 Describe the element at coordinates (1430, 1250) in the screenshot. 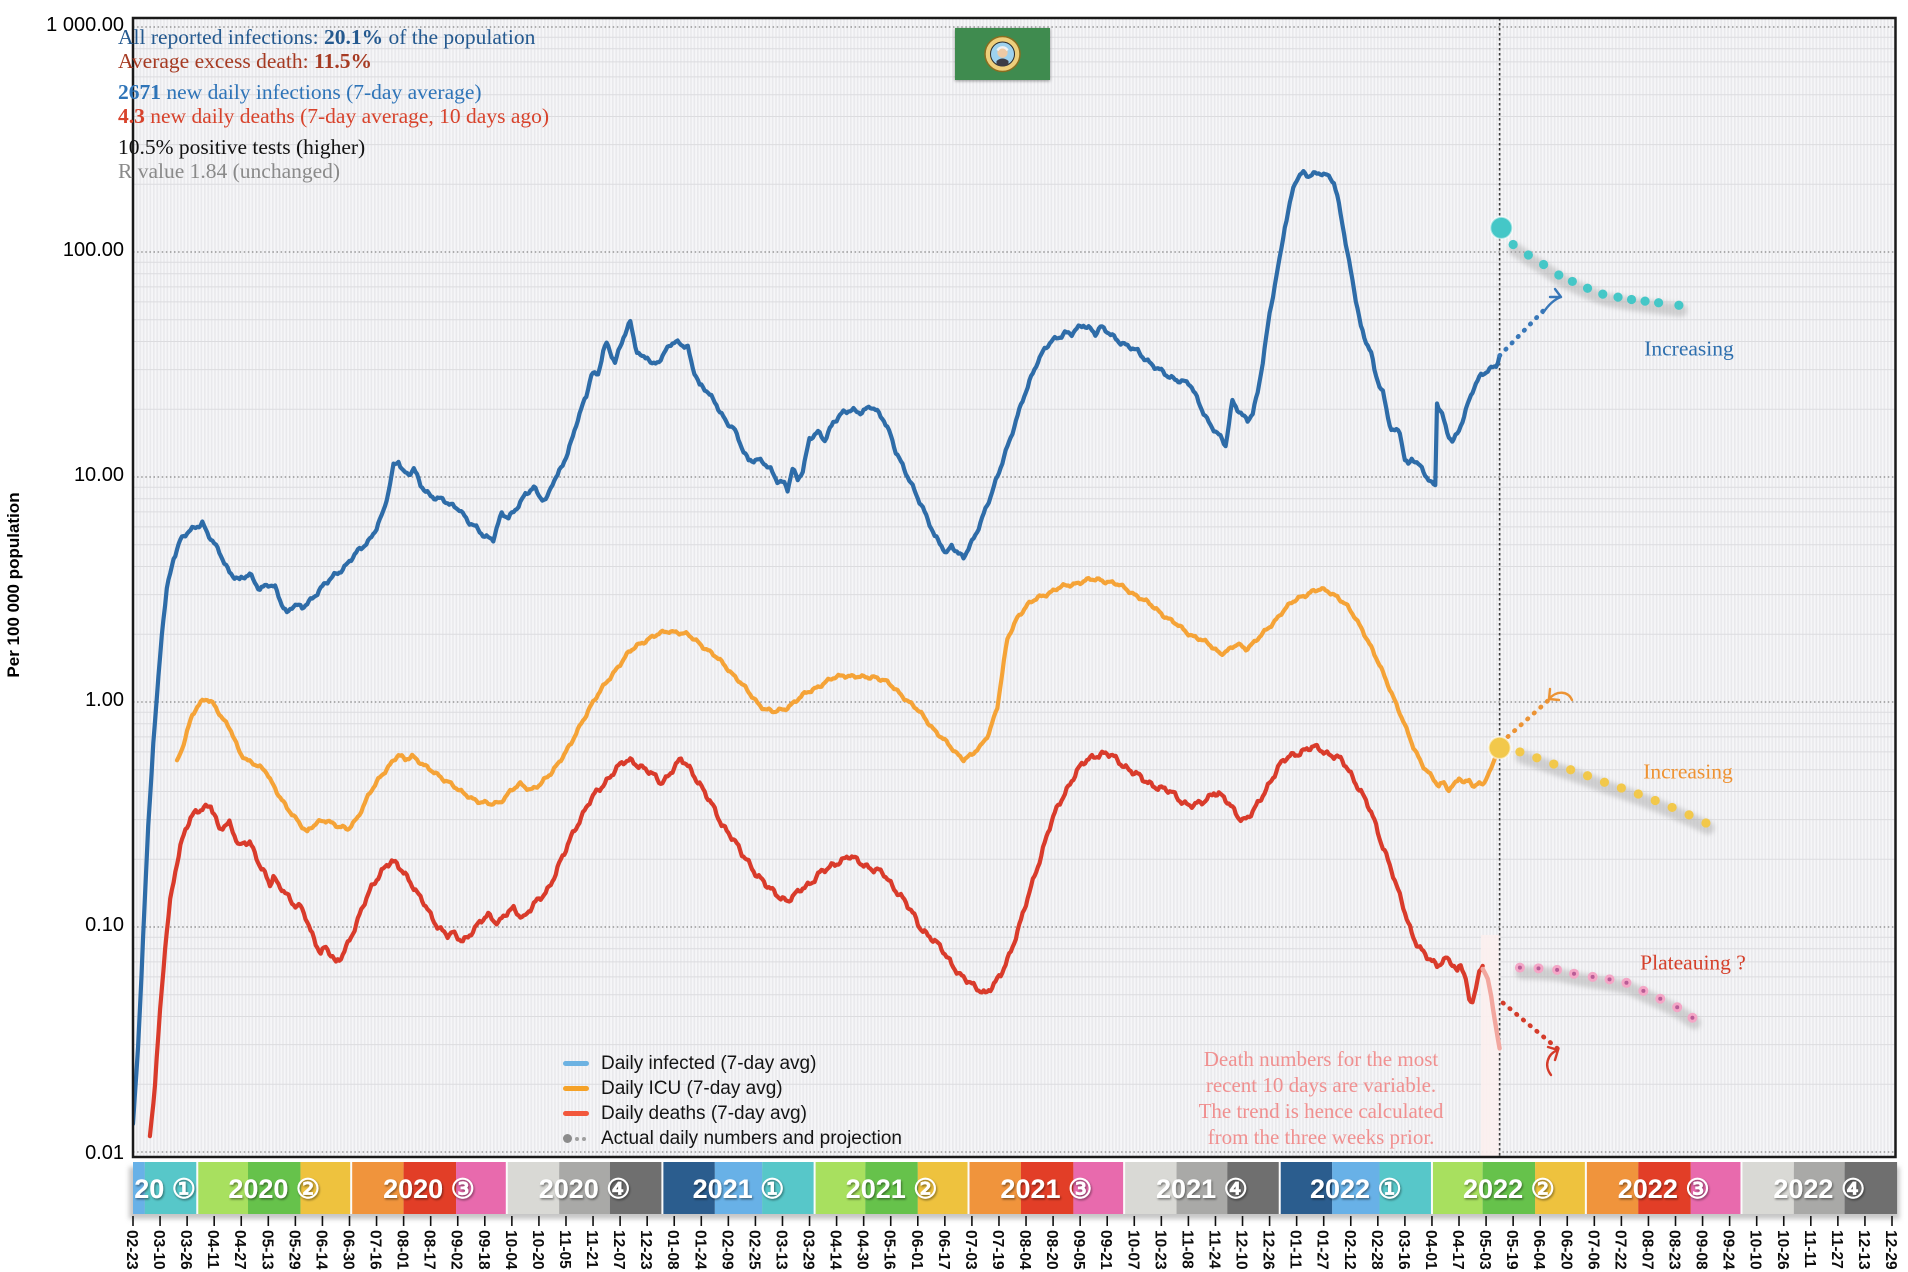

I see `date-label: 04-01` at that location.